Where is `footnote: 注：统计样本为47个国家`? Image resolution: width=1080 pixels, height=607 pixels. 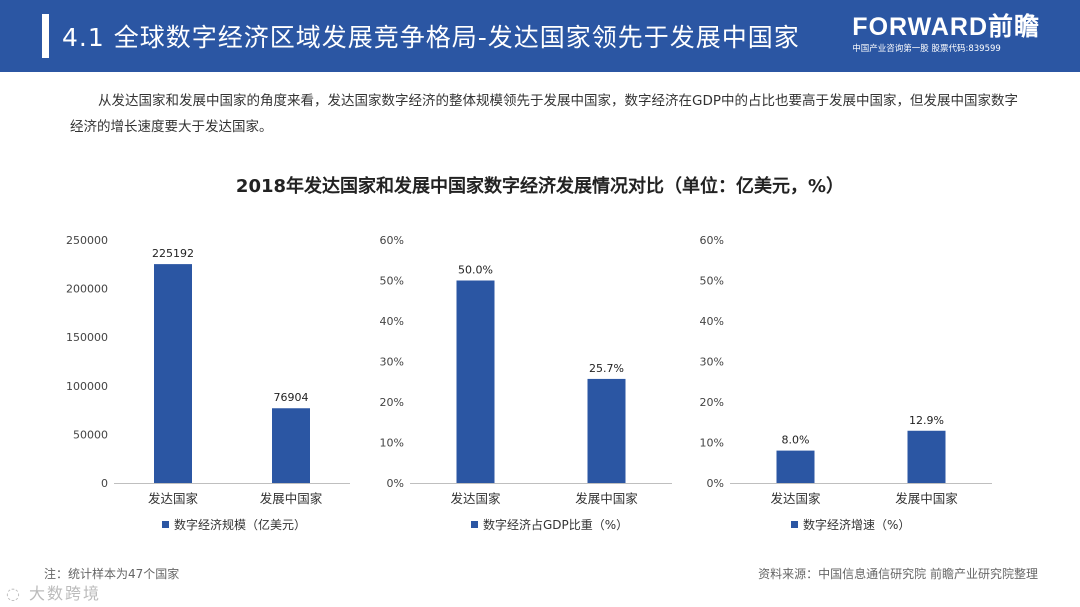 footnote: 注：统计样本为47个国家 is located at coordinates (112, 574).